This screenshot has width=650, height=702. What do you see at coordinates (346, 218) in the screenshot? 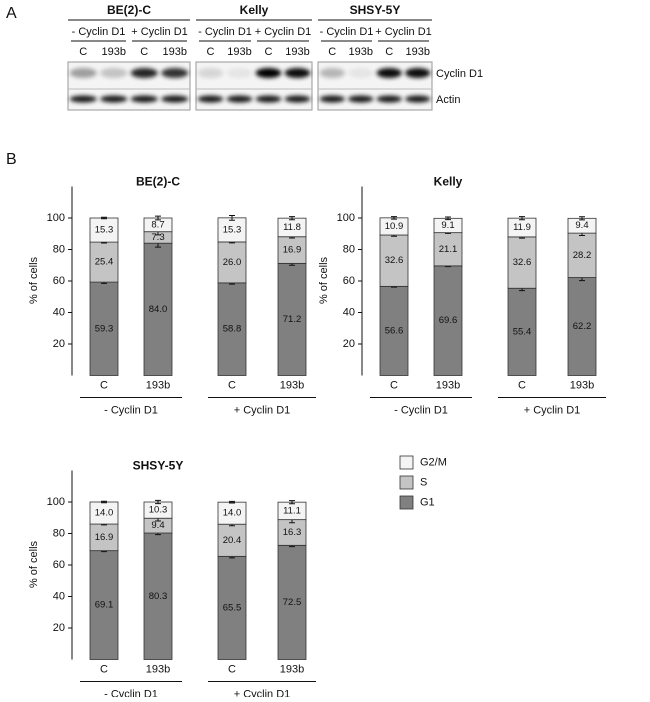
I see `y-tick-label: 100` at bounding box center [346, 218].